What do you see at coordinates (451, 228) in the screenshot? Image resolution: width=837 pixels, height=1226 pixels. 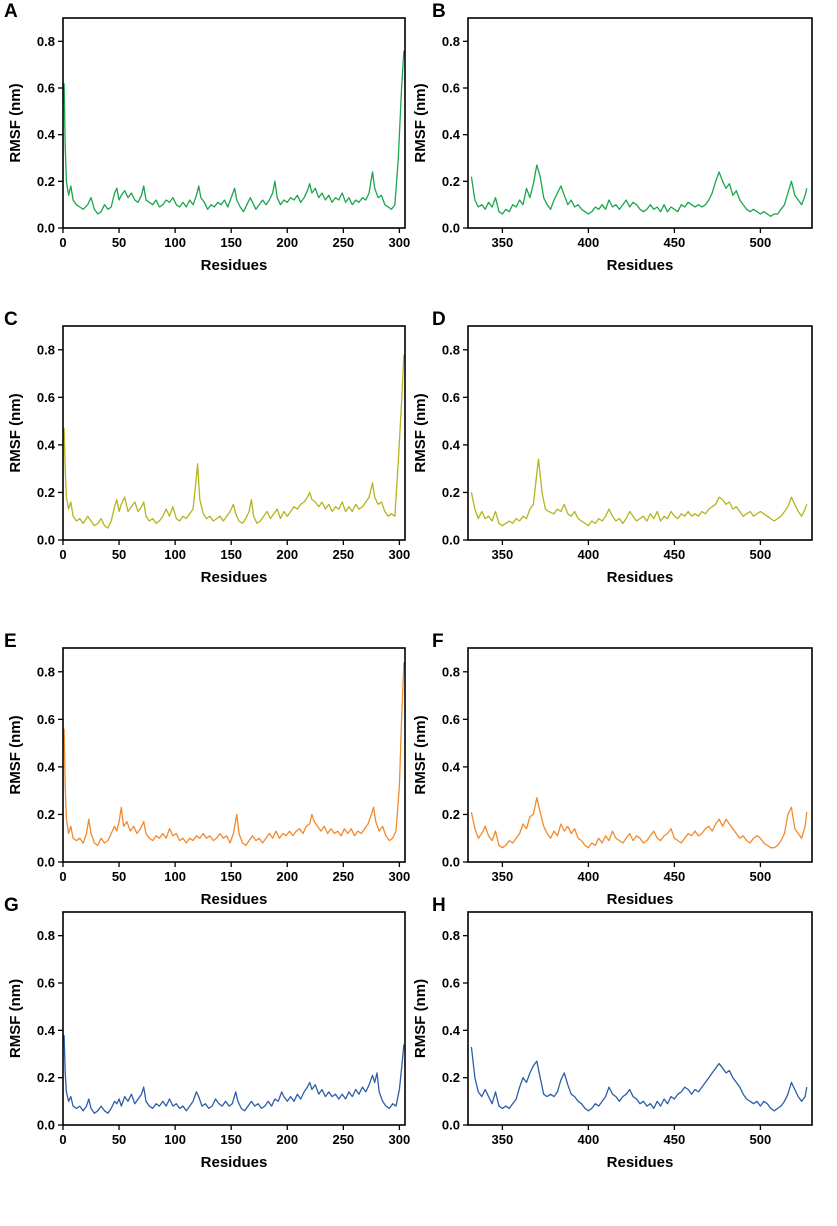 I see `panel-b-ytick-label: 0.0` at bounding box center [451, 228].